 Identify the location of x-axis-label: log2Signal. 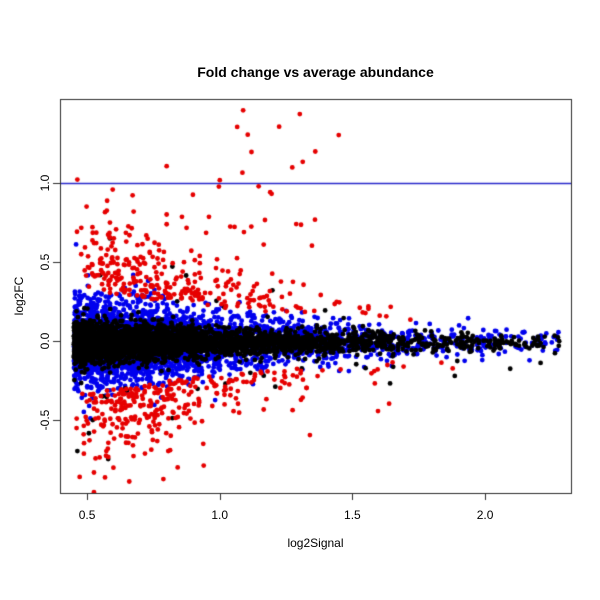
(315, 543).